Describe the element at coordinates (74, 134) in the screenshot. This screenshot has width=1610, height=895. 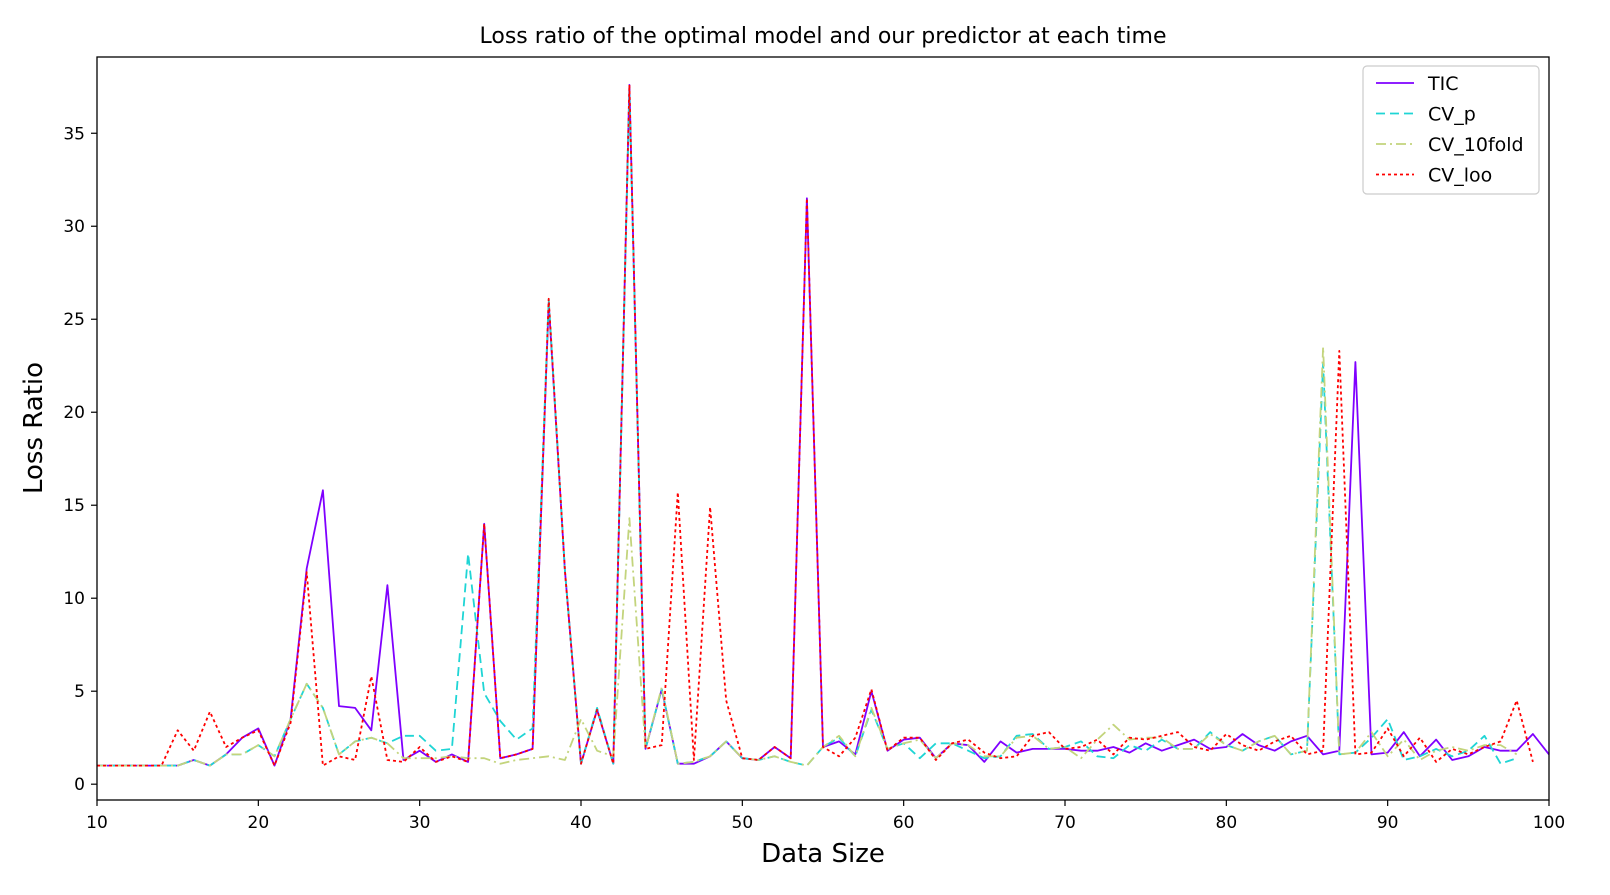
I see `y-tick-label: 35` at that location.